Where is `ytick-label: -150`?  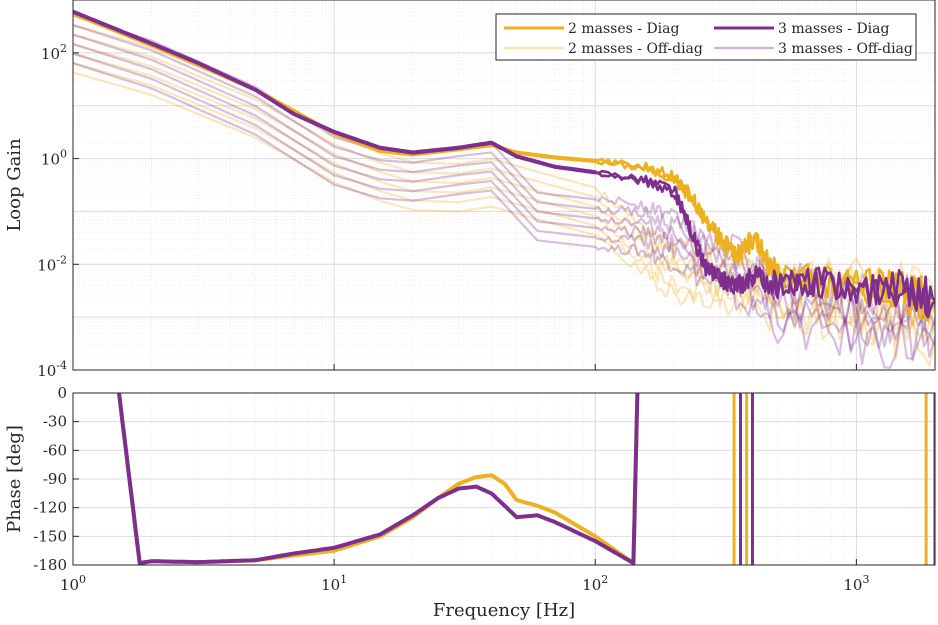 ytick-label: -150 is located at coordinates (50, 536).